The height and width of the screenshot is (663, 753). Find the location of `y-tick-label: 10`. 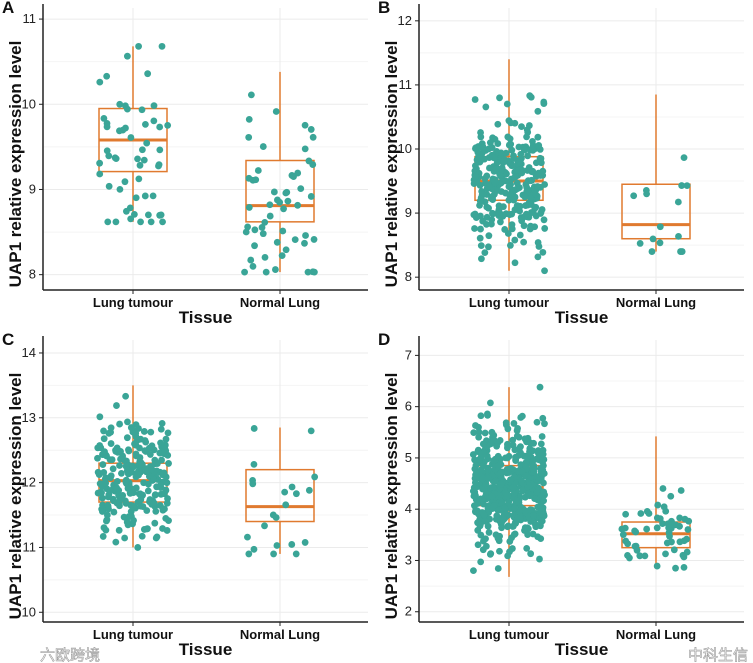

y-tick-label: 10 is located at coordinates (405, 148).